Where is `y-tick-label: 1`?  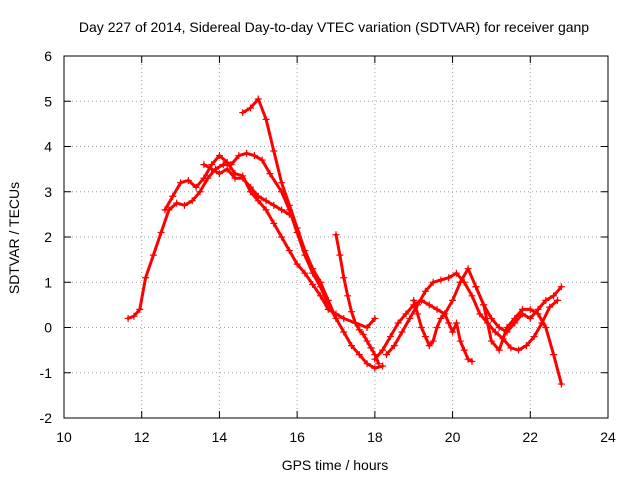 y-tick-label: 1 is located at coordinates (48, 282).